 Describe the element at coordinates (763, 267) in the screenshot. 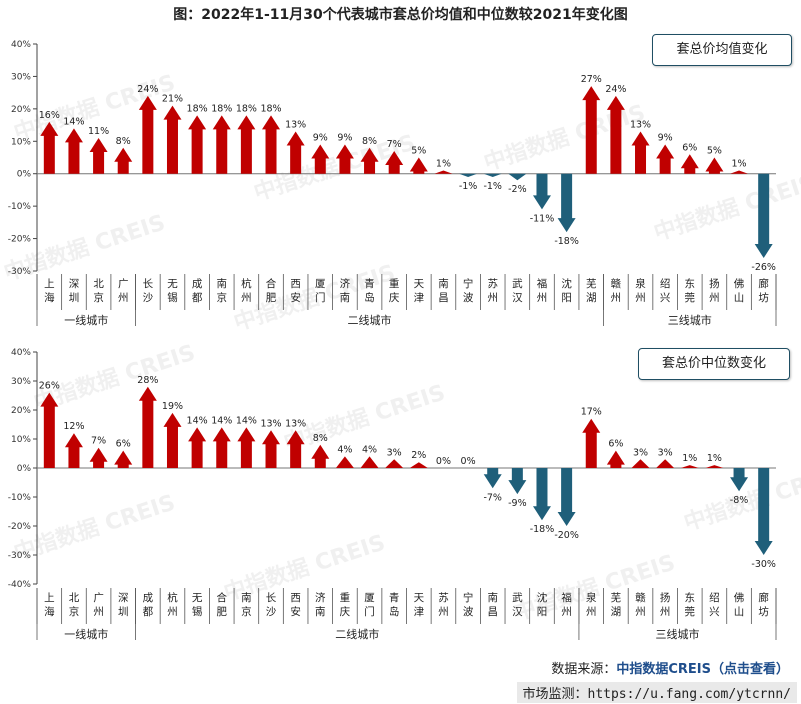

I see `data-label: -26%` at that location.